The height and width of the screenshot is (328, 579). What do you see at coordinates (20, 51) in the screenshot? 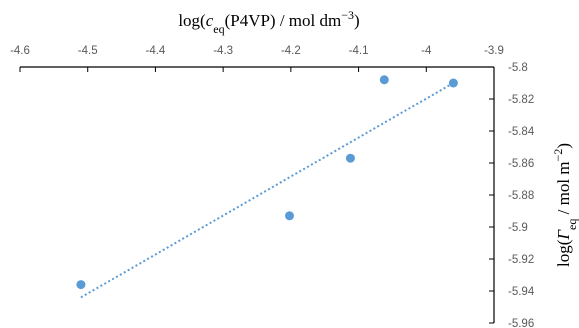
I see `x-tick-label: -4.6` at bounding box center [20, 51].